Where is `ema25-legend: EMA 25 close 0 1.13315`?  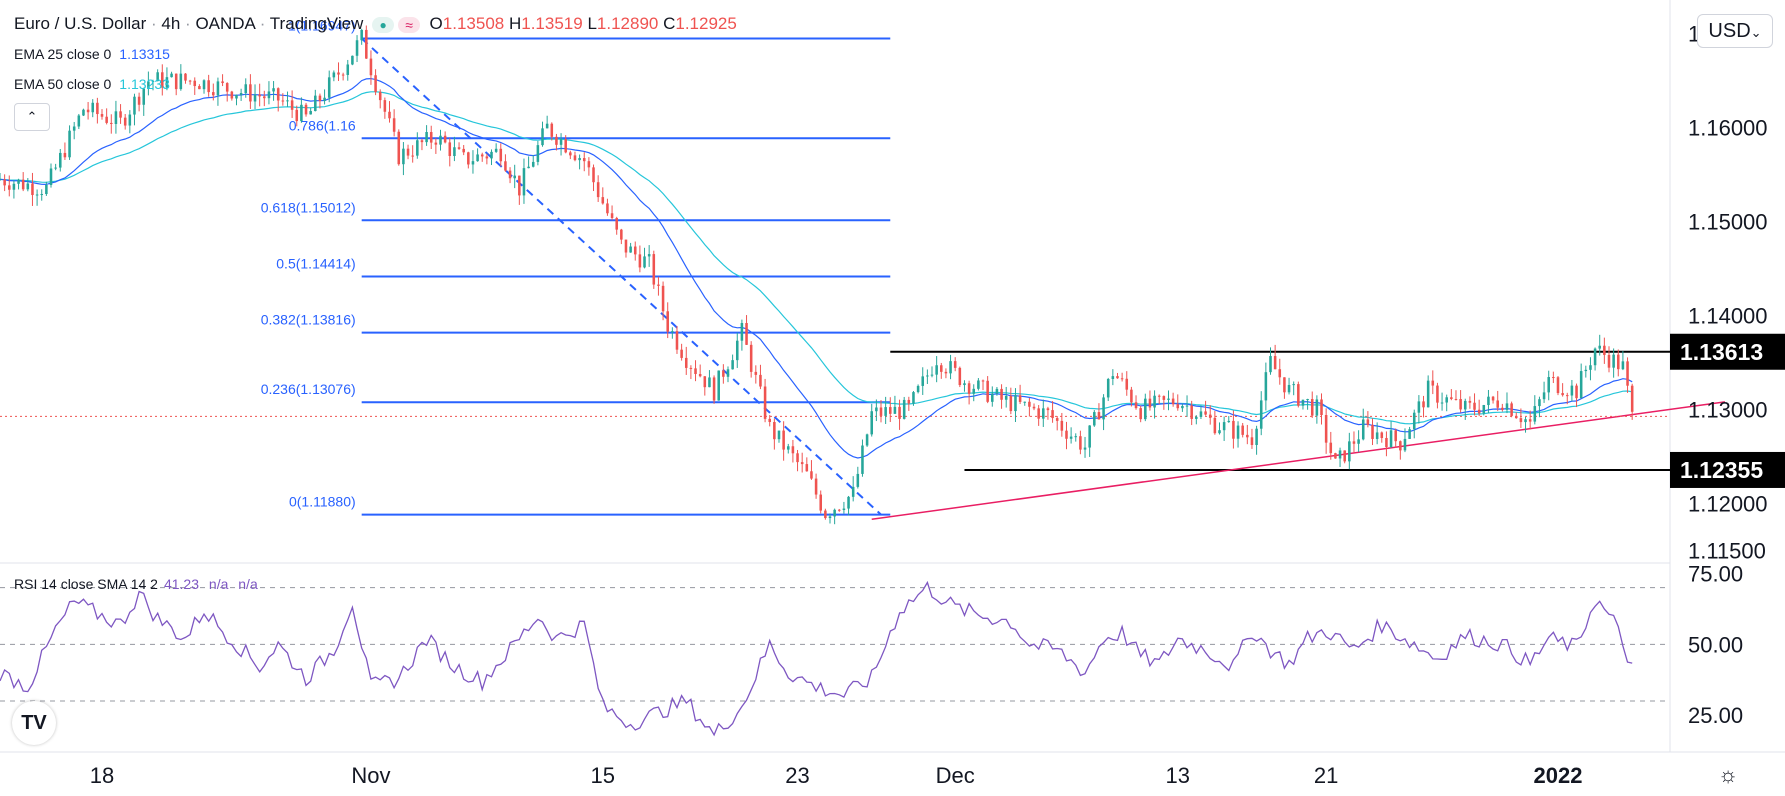 ema25-legend: EMA 25 close 0 1.13315 is located at coordinates (92, 54).